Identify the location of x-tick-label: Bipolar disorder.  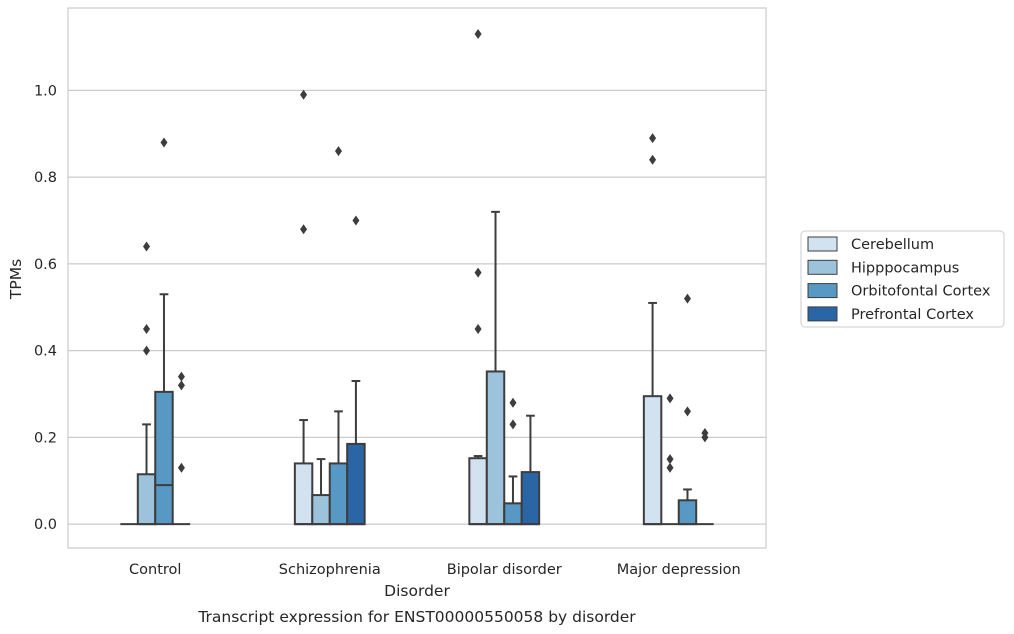
(504, 570).